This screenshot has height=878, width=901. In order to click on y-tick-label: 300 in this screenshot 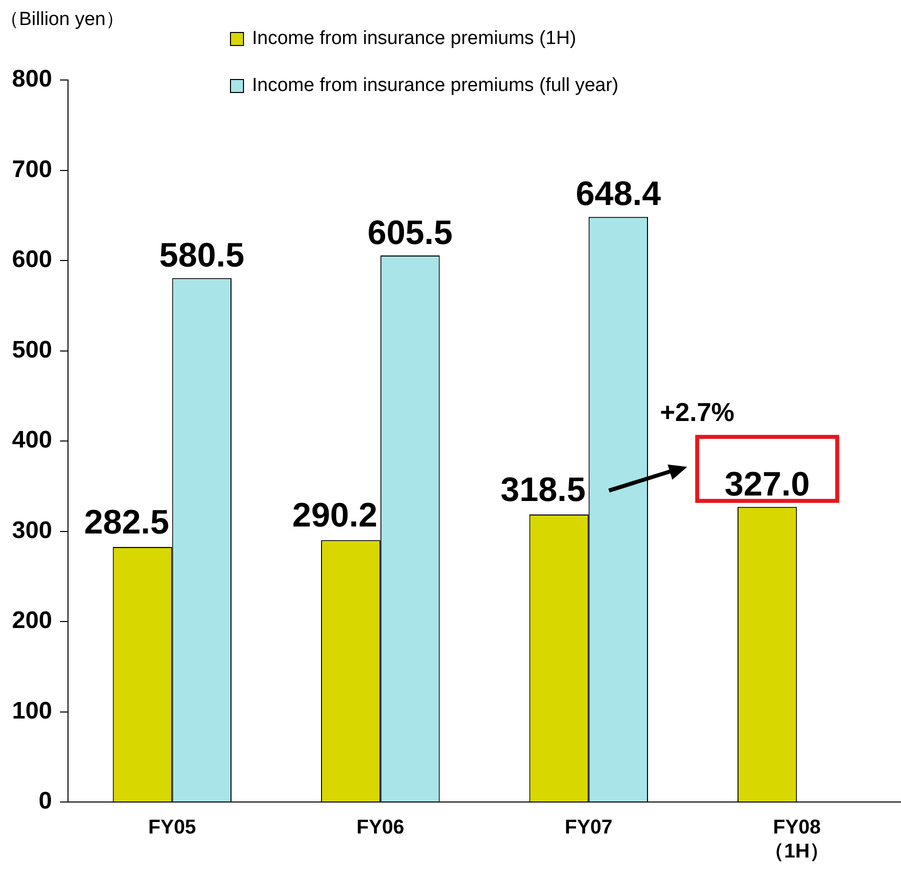, I will do `click(32, 530)`.